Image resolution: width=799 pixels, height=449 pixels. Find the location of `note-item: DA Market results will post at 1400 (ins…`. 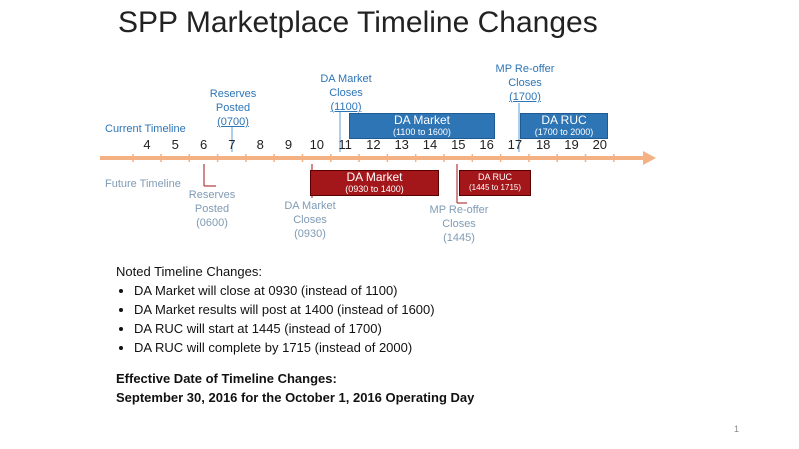

note-item: DA Market results will post at 1400 (ins… is located at coordinates (284, 309).